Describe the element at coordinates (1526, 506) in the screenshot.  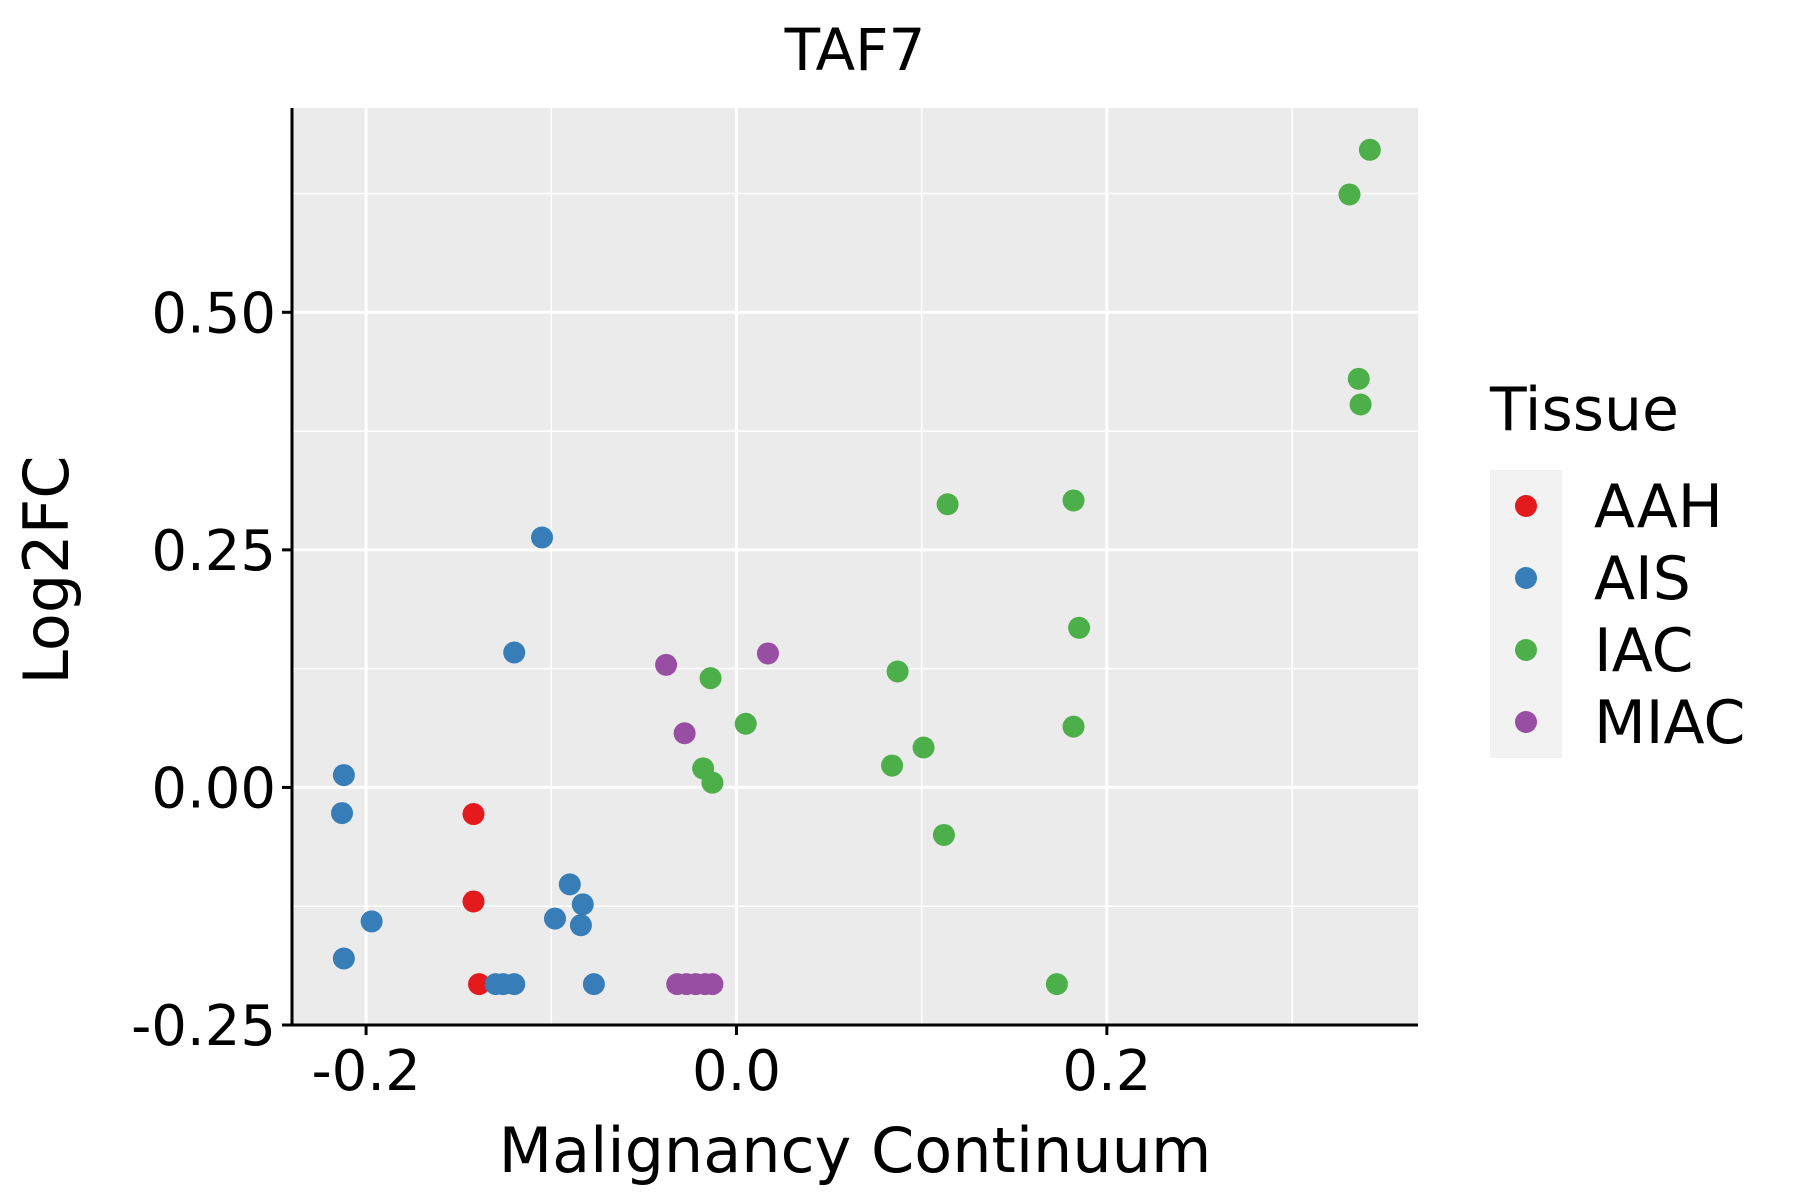
I see `legend-key-aah` at that location.